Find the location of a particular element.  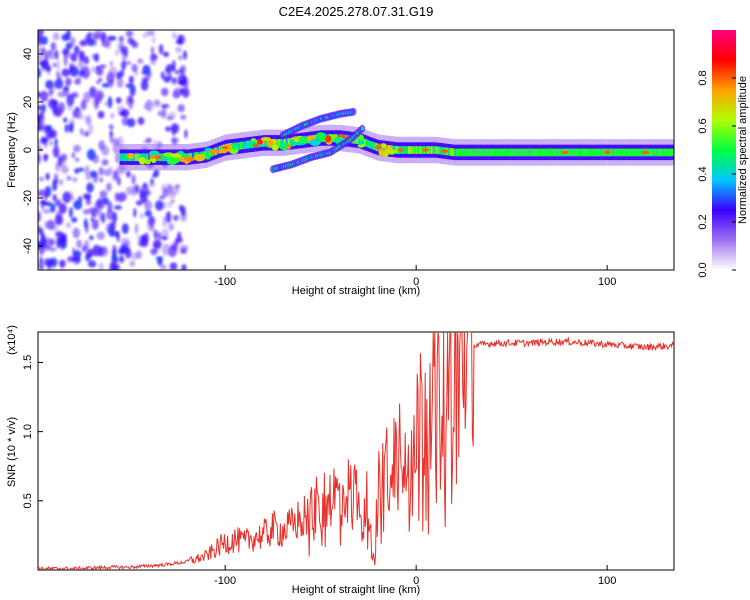

snr-y-ticks: 0.5 1.0 1.5 is located at coordinates (32, 431).